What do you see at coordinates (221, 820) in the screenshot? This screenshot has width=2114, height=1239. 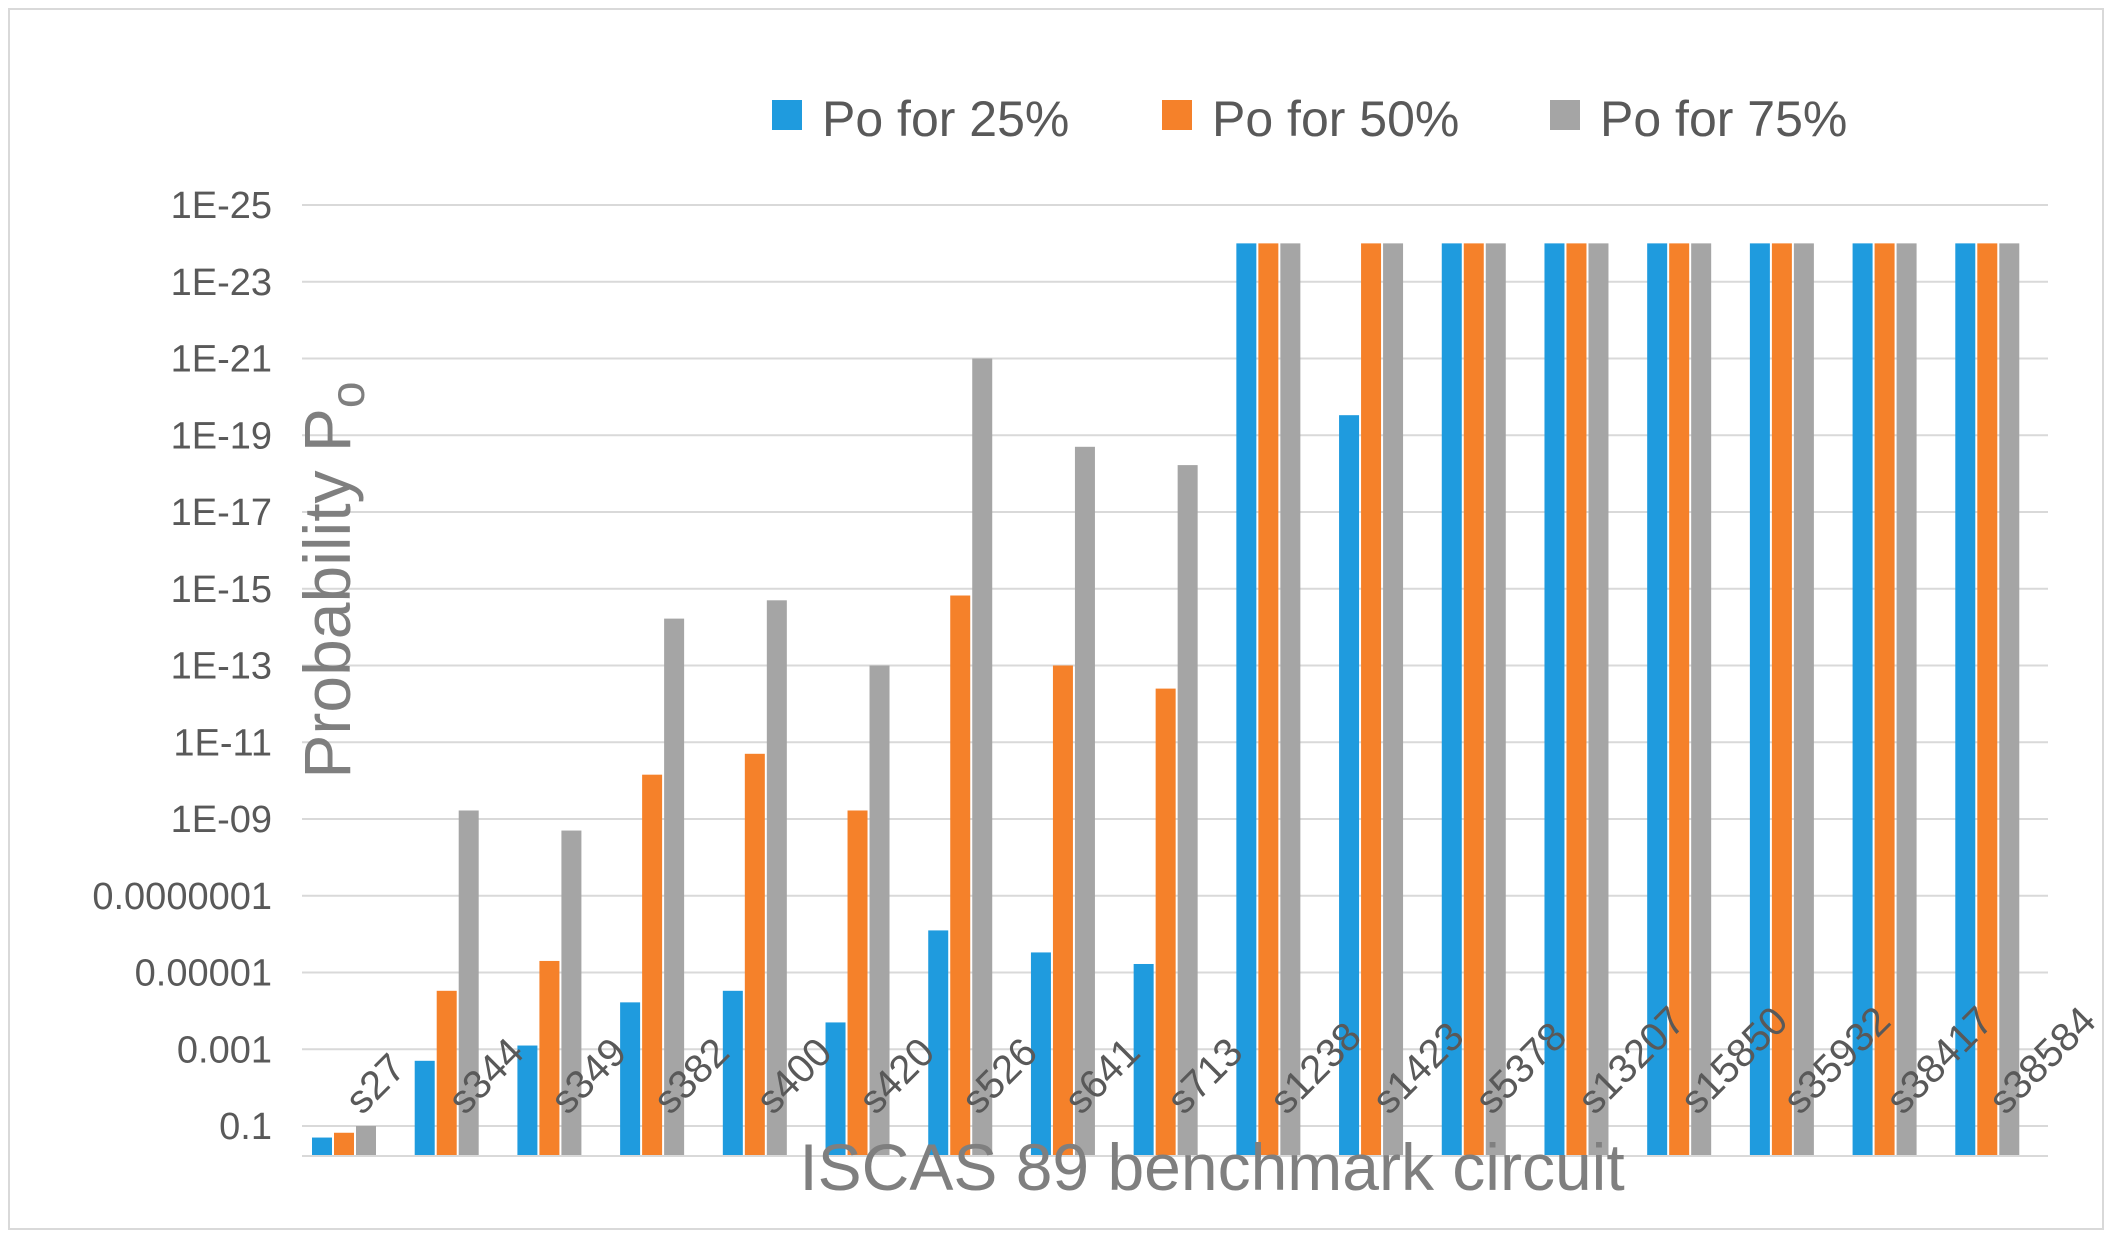 I see `y-tick-label: 1E-09` at bounding box center [221, 820].